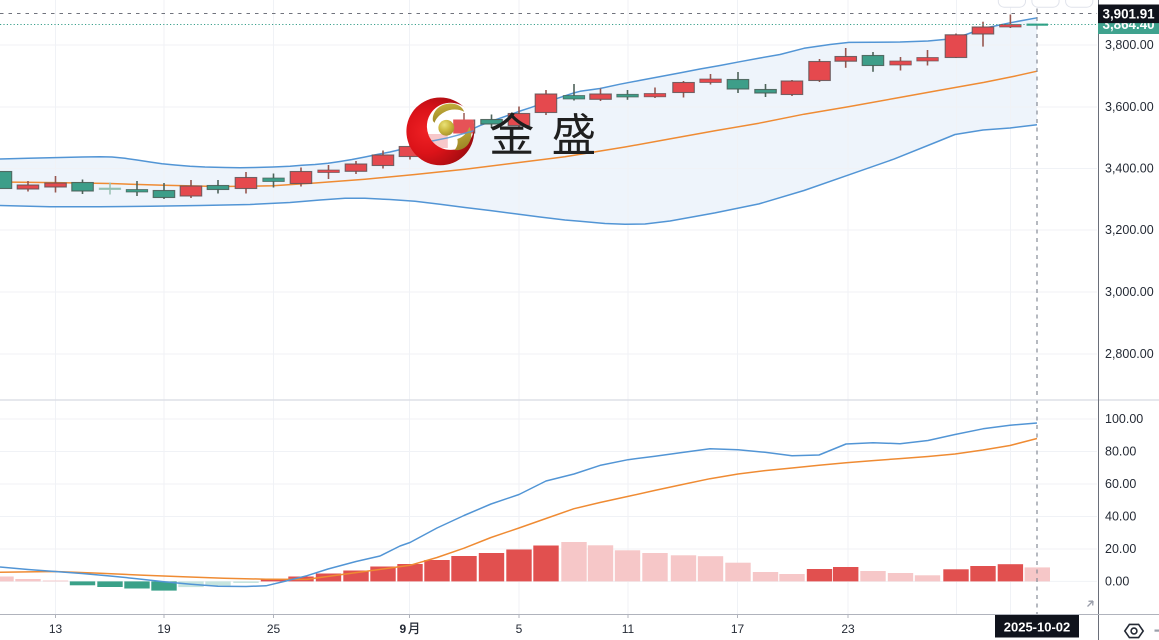  I want to click on svg-text: 2,800.00, so click(1129, 354).